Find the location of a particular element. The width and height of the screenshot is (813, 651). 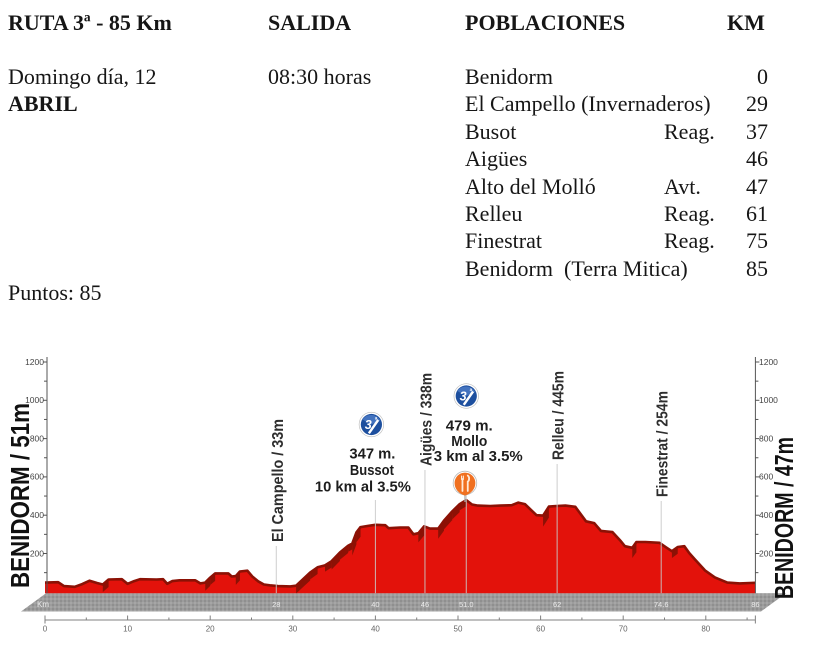

route-month: ABRIL is located at coordinates (43, 103).